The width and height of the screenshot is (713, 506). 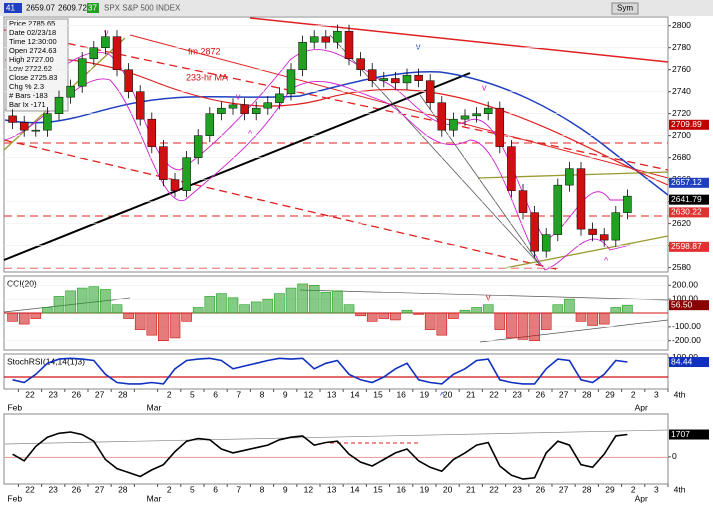 I want to click on info-line: Open 2724.63, so click(x=33, y=50).